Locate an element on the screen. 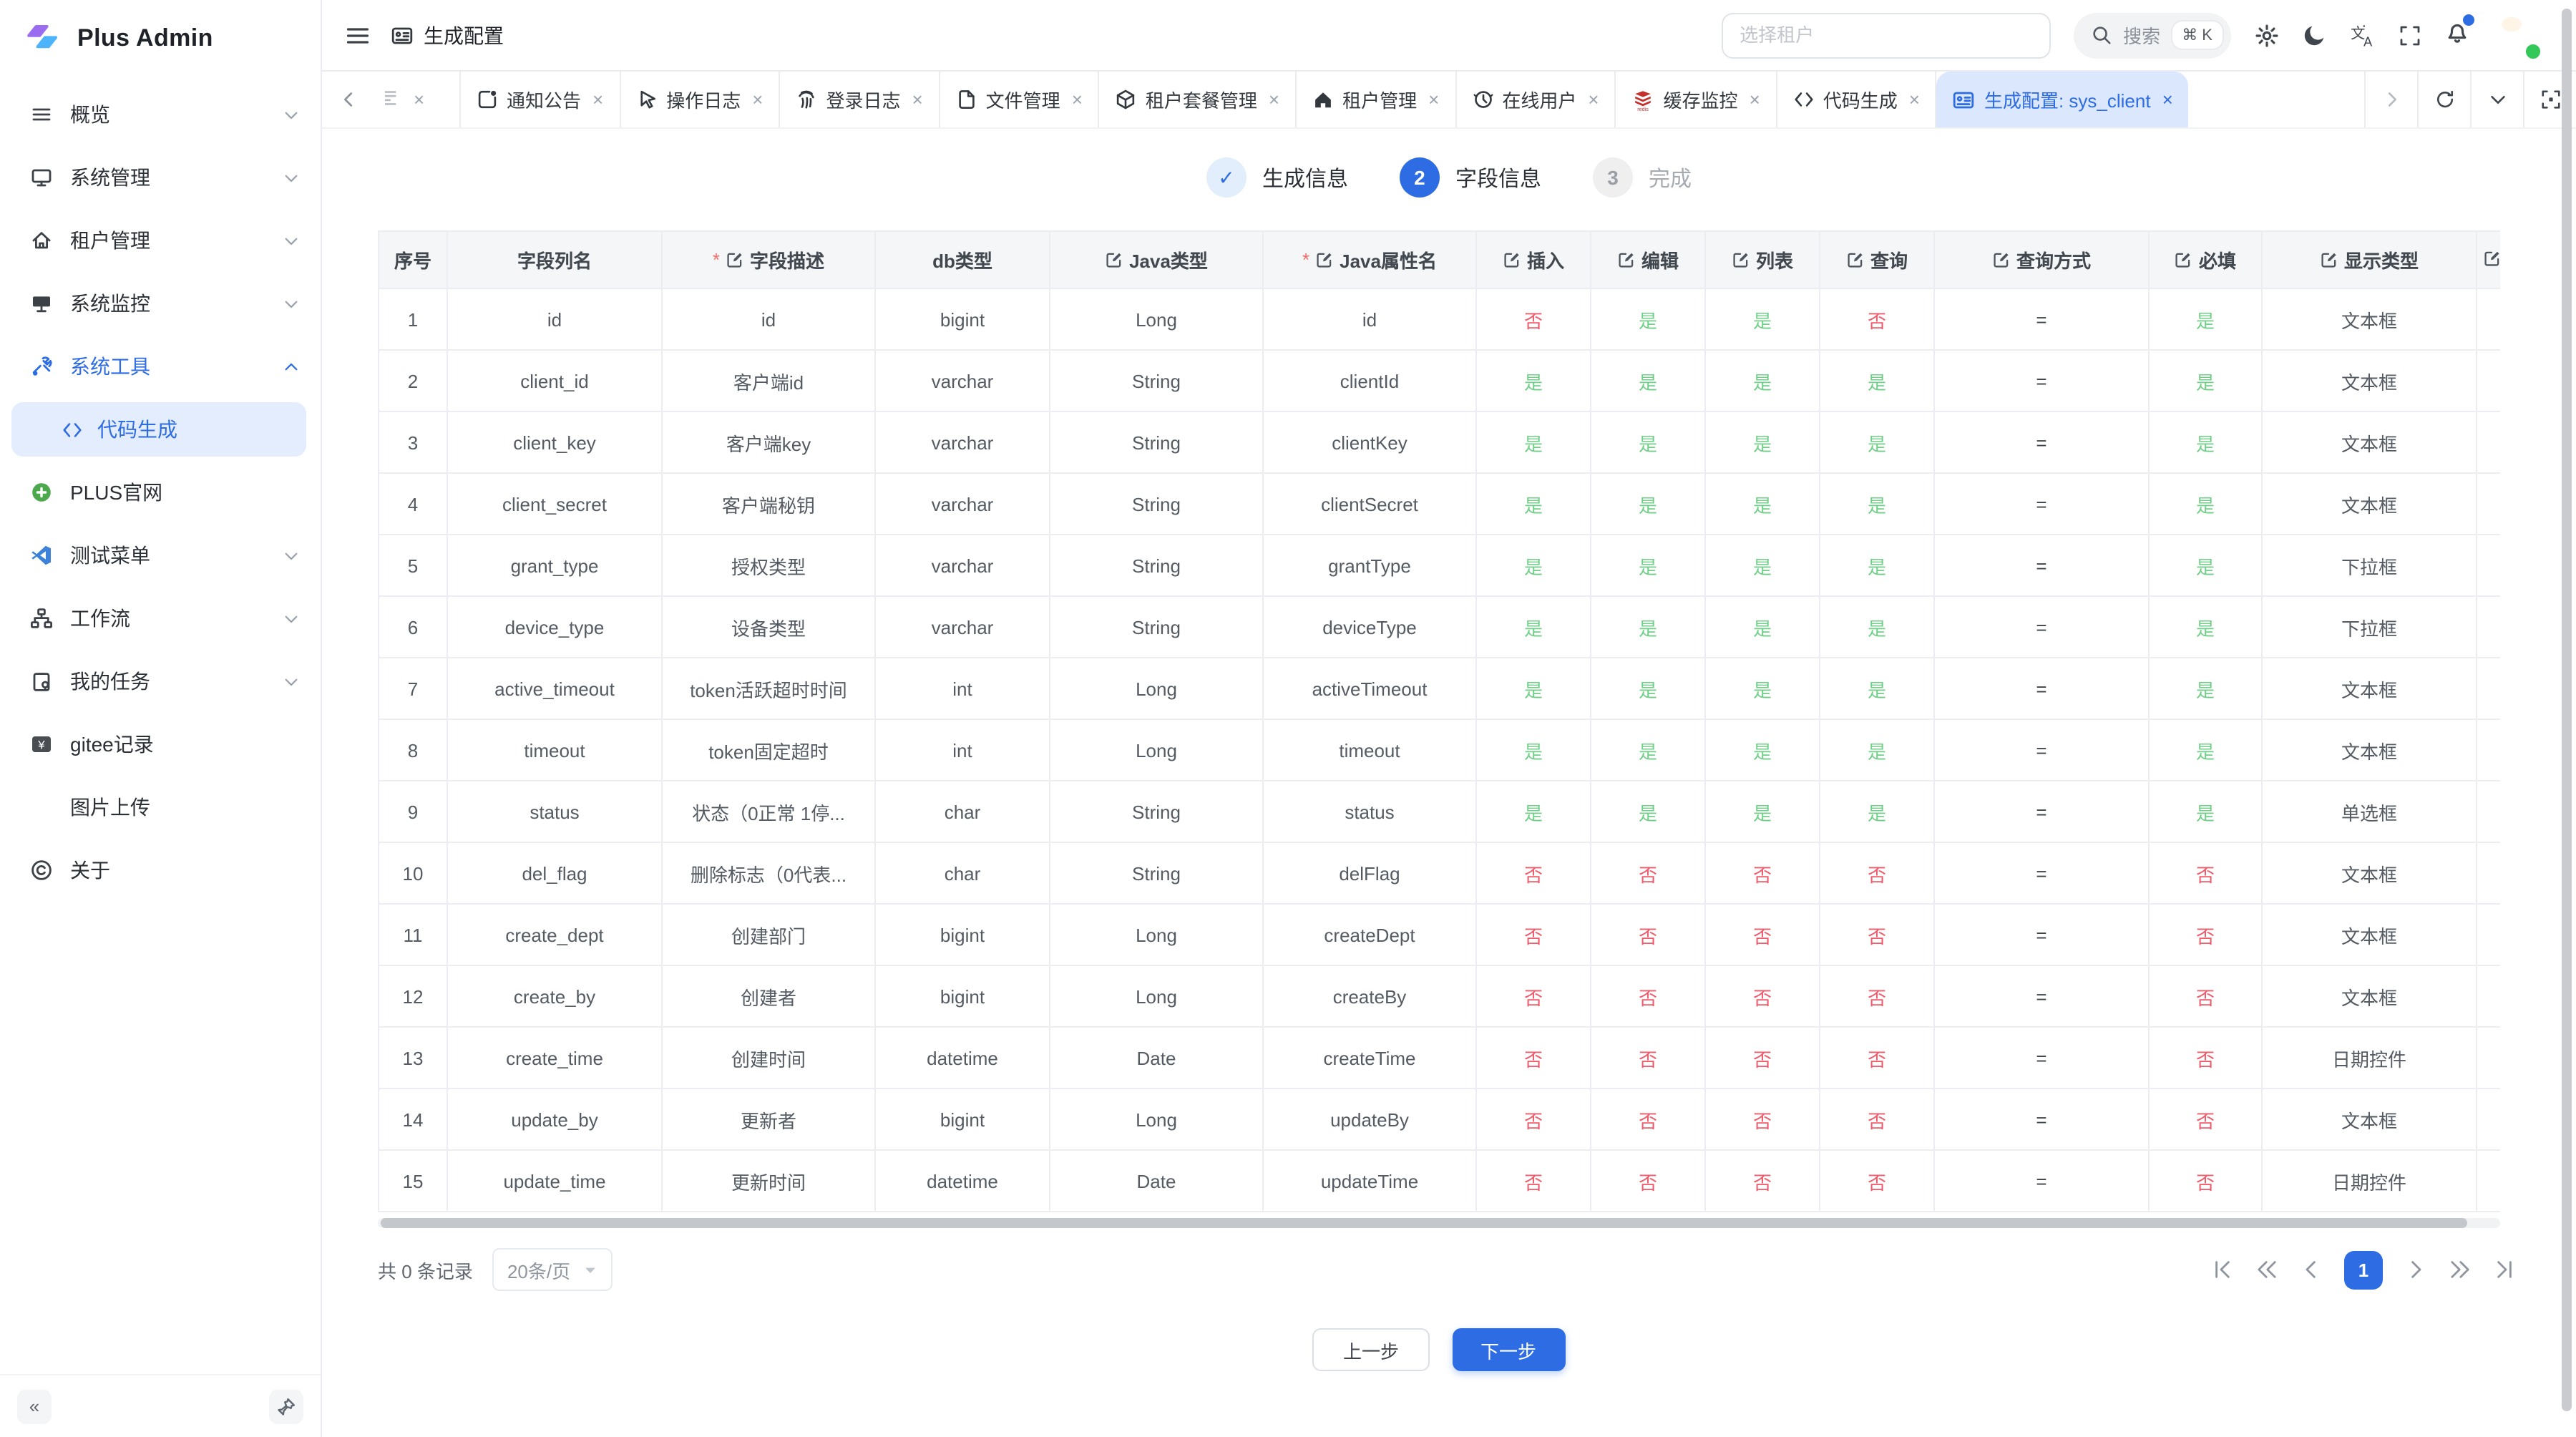  sidebar-item-8: 工作流 is located at coordinates (160, 619).